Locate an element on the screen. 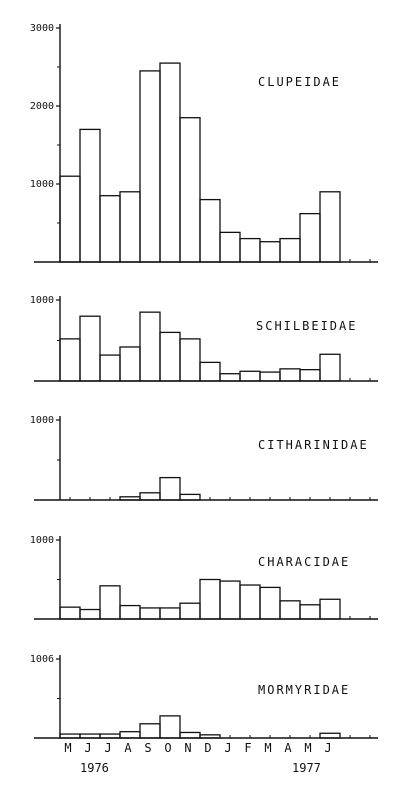 This screenshot has width=400, height=799. month-label-14: J is located at coordinates (327, 748).